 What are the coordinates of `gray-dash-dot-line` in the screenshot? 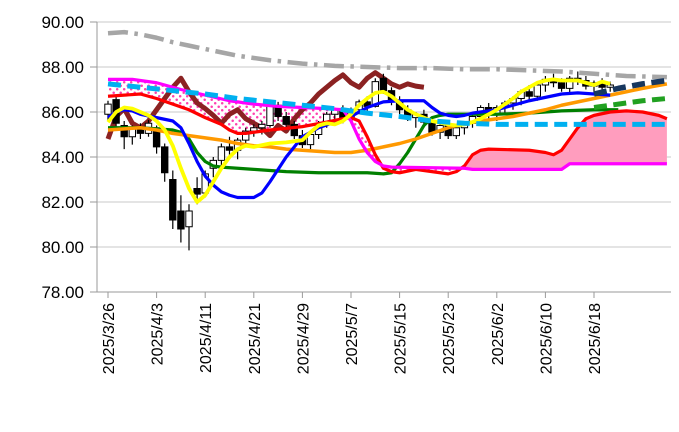 It's located at (387, 54).